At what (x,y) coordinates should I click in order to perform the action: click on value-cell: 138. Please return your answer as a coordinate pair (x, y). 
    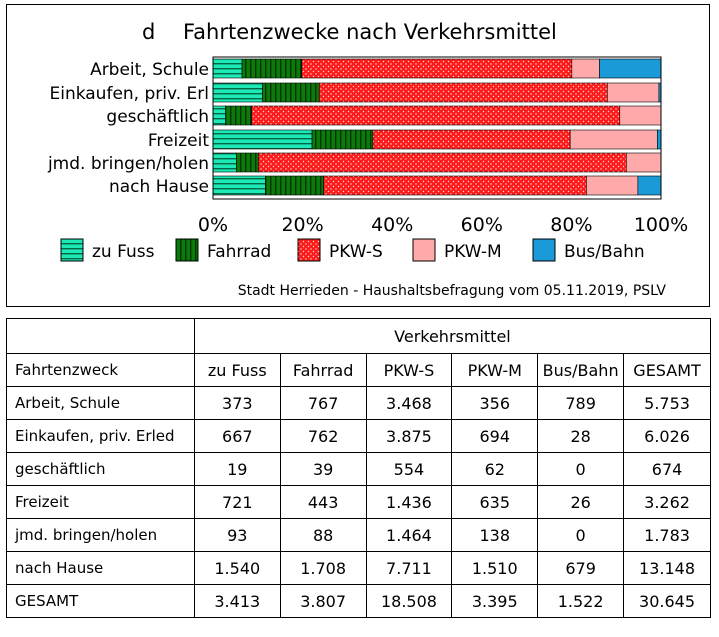
    Looking at the image, I should click on (495, 535).